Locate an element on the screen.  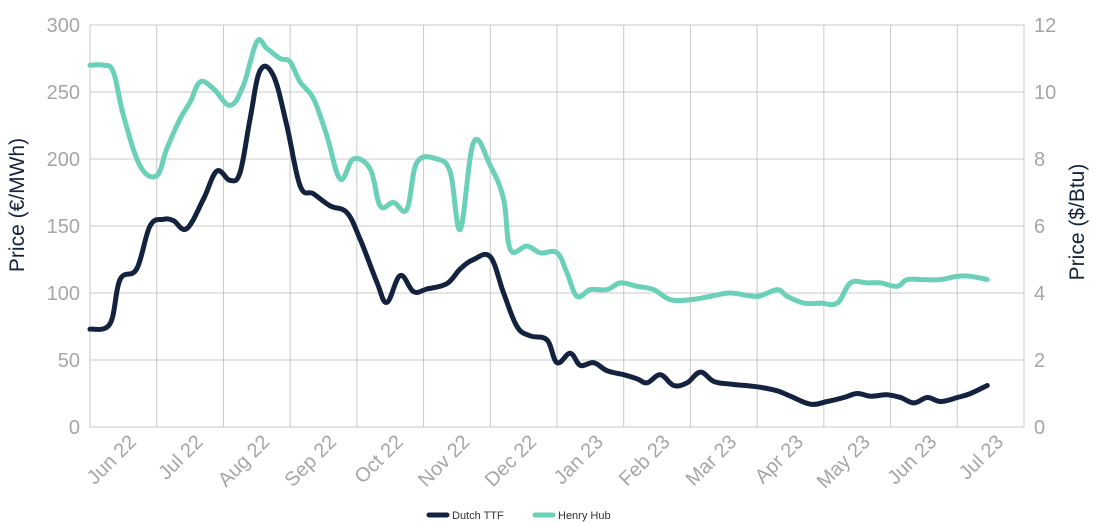
legend-item-dutch-ttf: Dutch TTF is located at coordinates (465, 516).